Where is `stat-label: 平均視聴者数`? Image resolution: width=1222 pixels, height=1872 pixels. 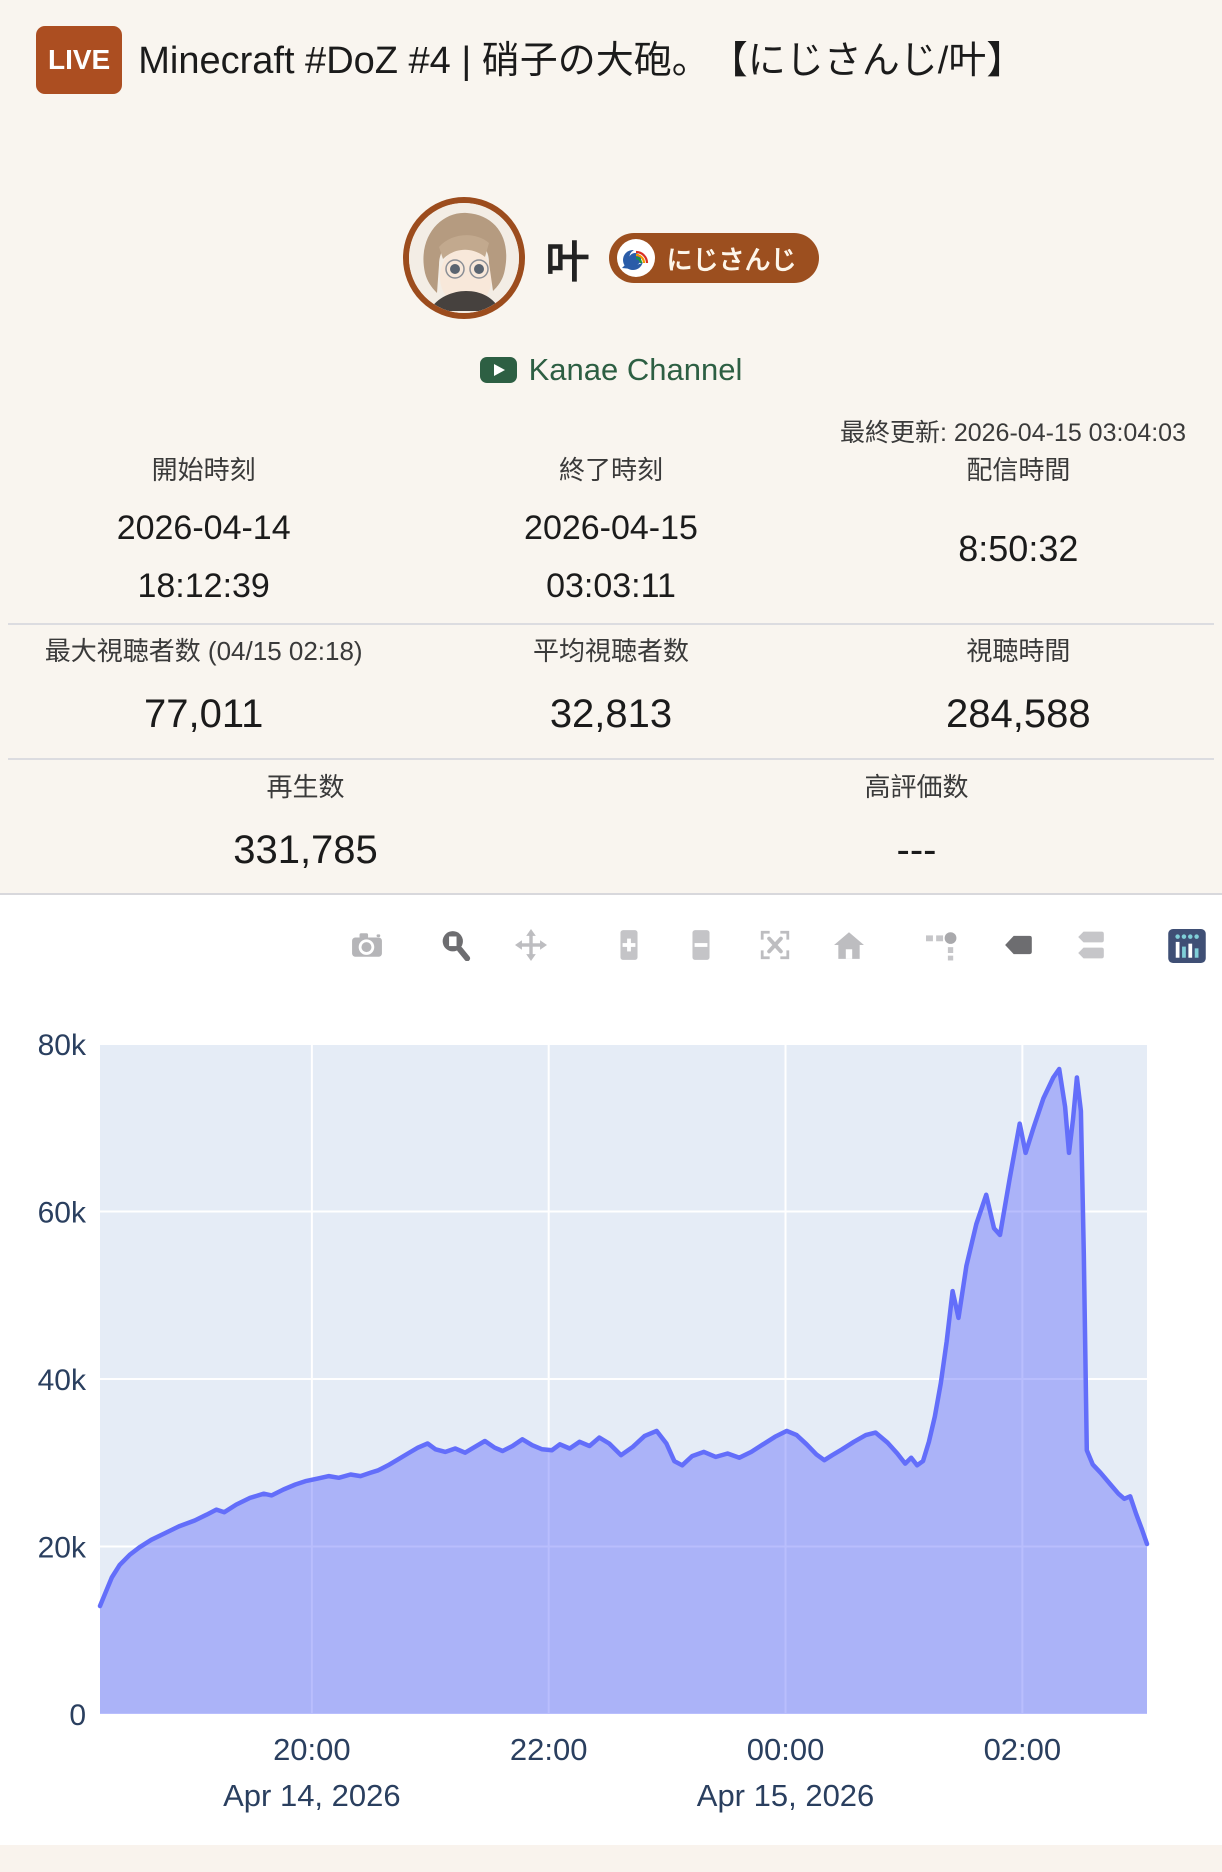
stat-label: 平均視聴者数 is located at coordinates (610, 651).